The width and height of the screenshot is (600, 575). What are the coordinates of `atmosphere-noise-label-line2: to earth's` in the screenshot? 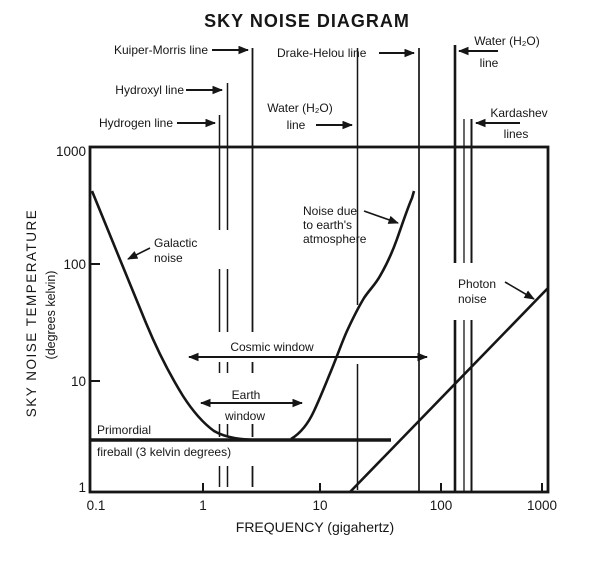 It's located at (327, 225).